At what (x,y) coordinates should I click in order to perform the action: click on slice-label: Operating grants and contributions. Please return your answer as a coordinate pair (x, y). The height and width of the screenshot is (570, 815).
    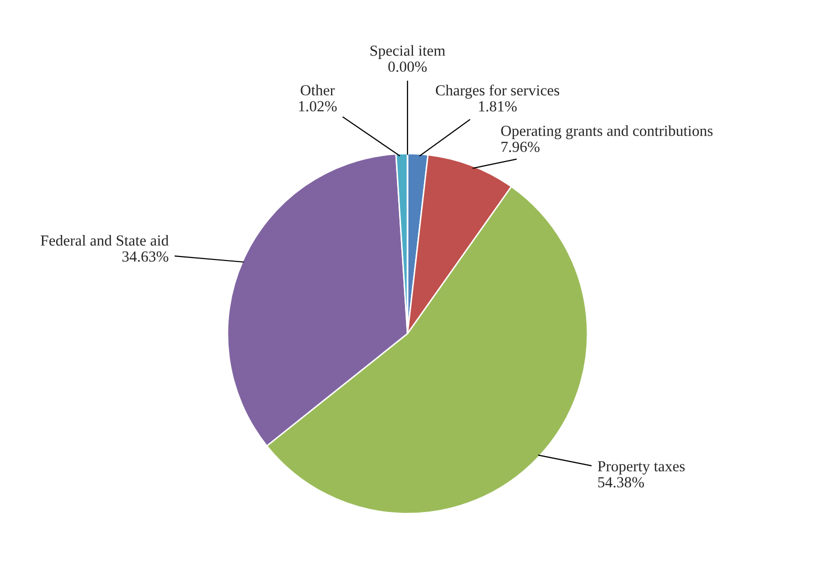
    Looking at the image, I should click on (607, 132).